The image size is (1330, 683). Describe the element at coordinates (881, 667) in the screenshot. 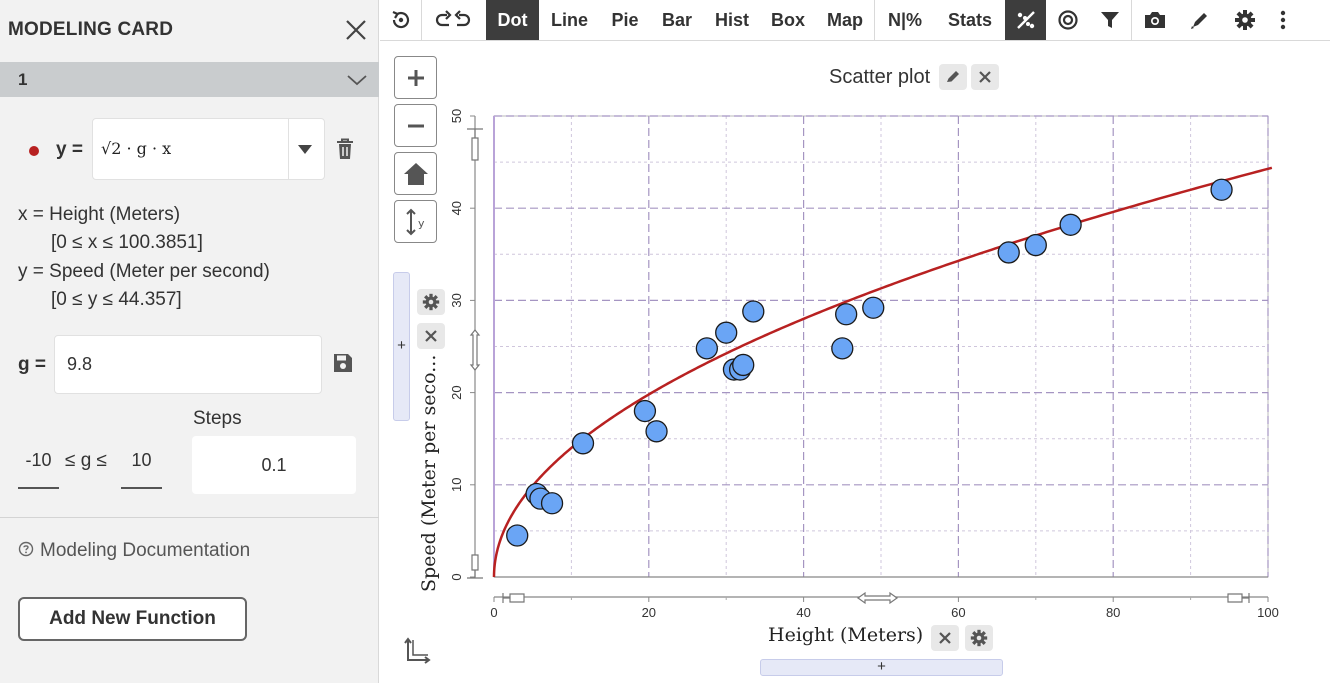

I see `x-attribute-drop-zone: +` at that location.